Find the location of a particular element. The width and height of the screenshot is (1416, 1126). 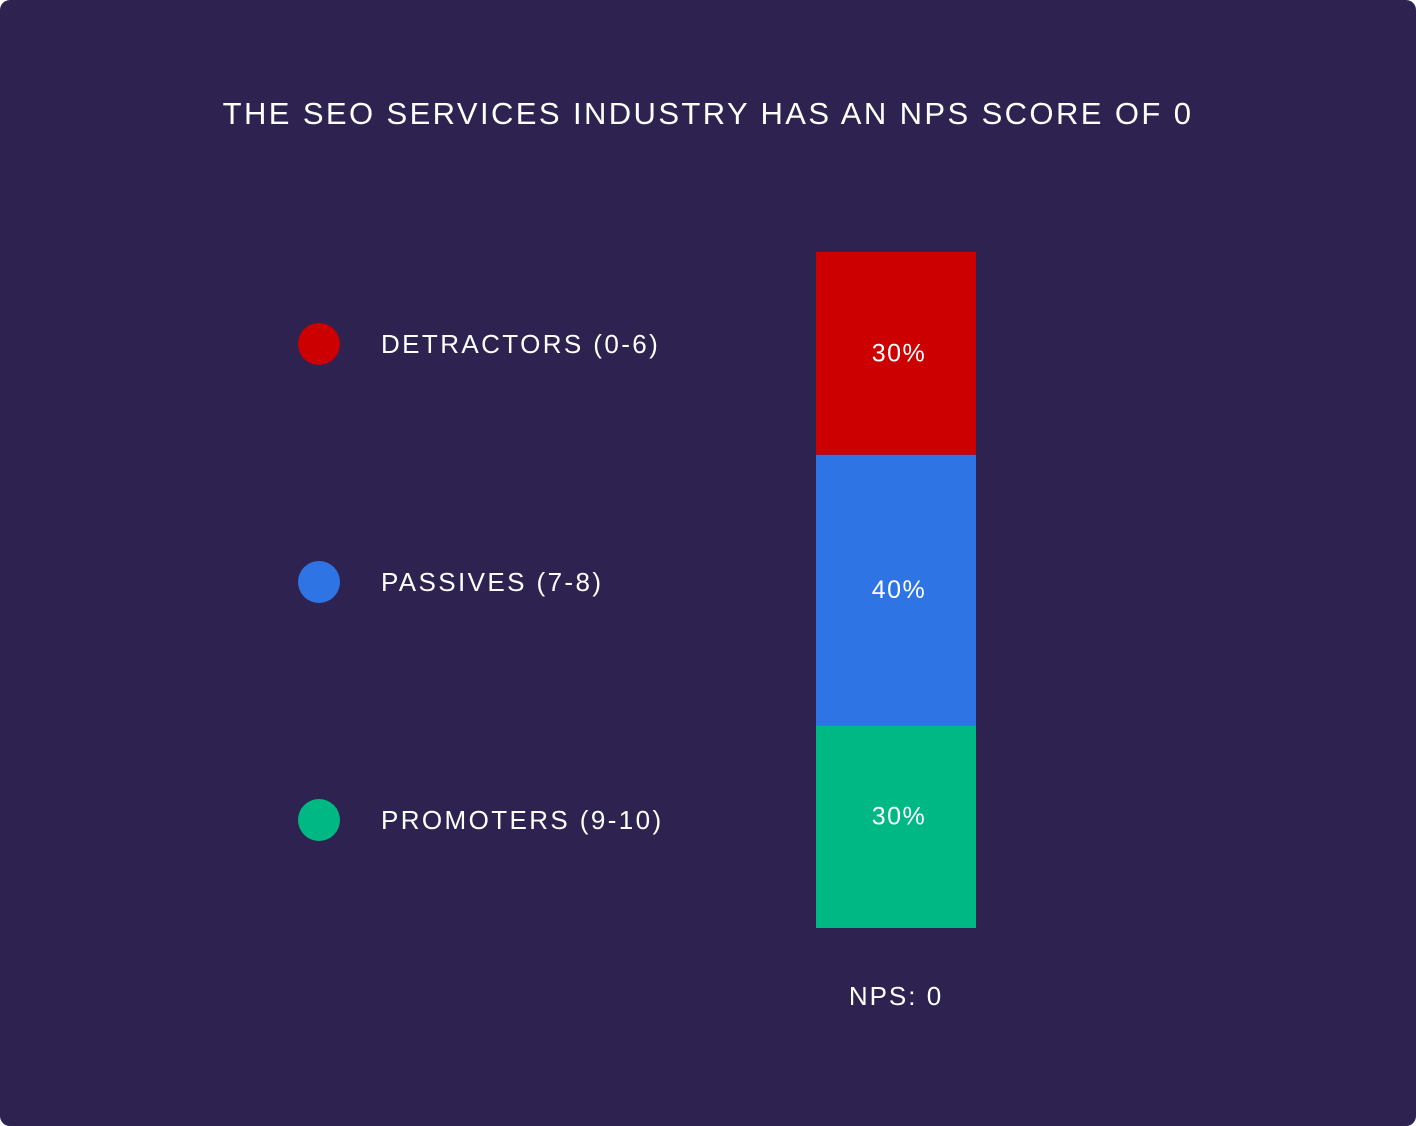

bar-segment-promoters is located at coordinates (896, 826).